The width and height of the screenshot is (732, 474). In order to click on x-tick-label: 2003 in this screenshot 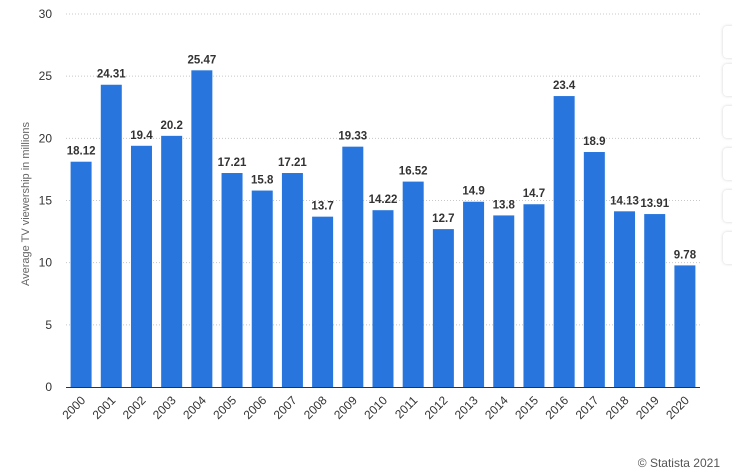, I will do `click(164, 407)`.